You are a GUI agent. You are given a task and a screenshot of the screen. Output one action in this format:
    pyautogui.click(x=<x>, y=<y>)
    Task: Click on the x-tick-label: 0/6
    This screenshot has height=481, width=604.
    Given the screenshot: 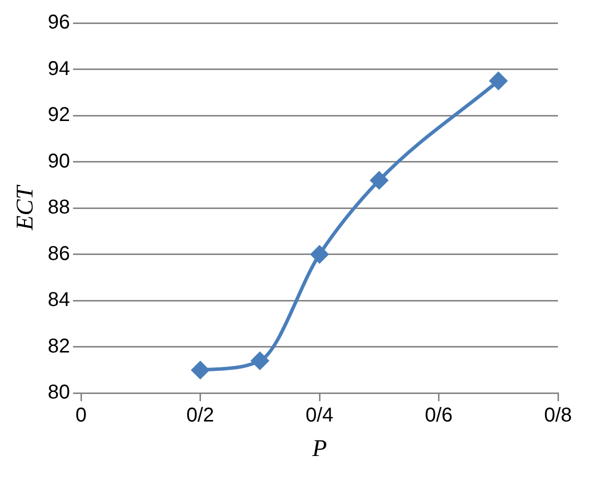 What is the action you would take?
    pyautogui.click(x=438, y=415)
    